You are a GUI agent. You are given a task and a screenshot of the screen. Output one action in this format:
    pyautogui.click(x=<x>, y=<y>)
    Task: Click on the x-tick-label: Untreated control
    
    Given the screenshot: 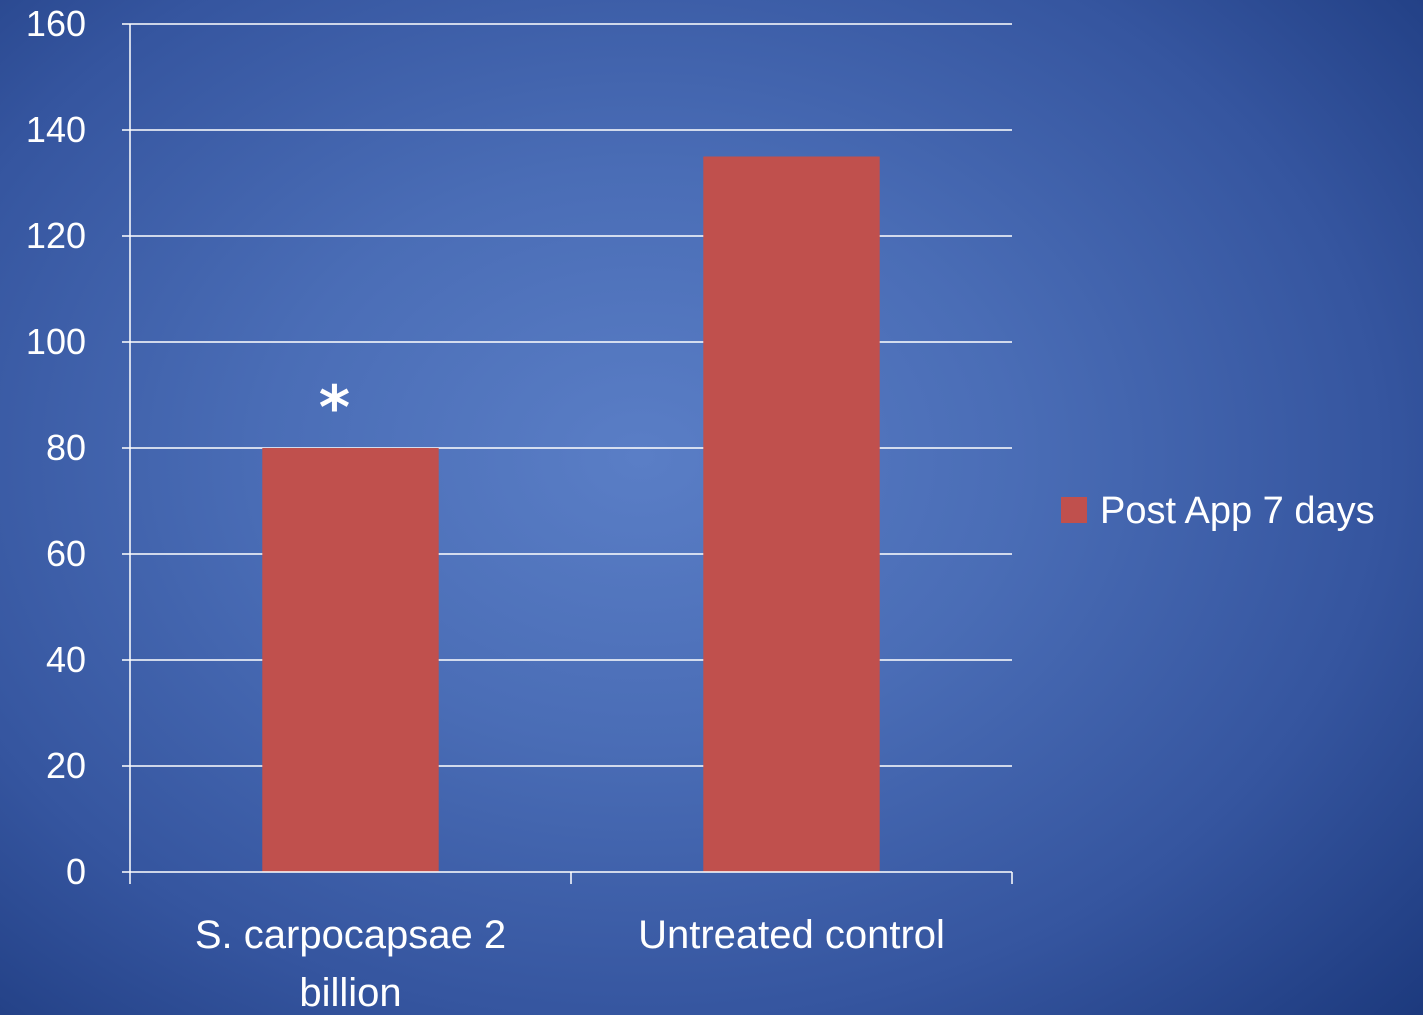 What is the action you would take?
    pyautogui.click(x=791, y=935)
    